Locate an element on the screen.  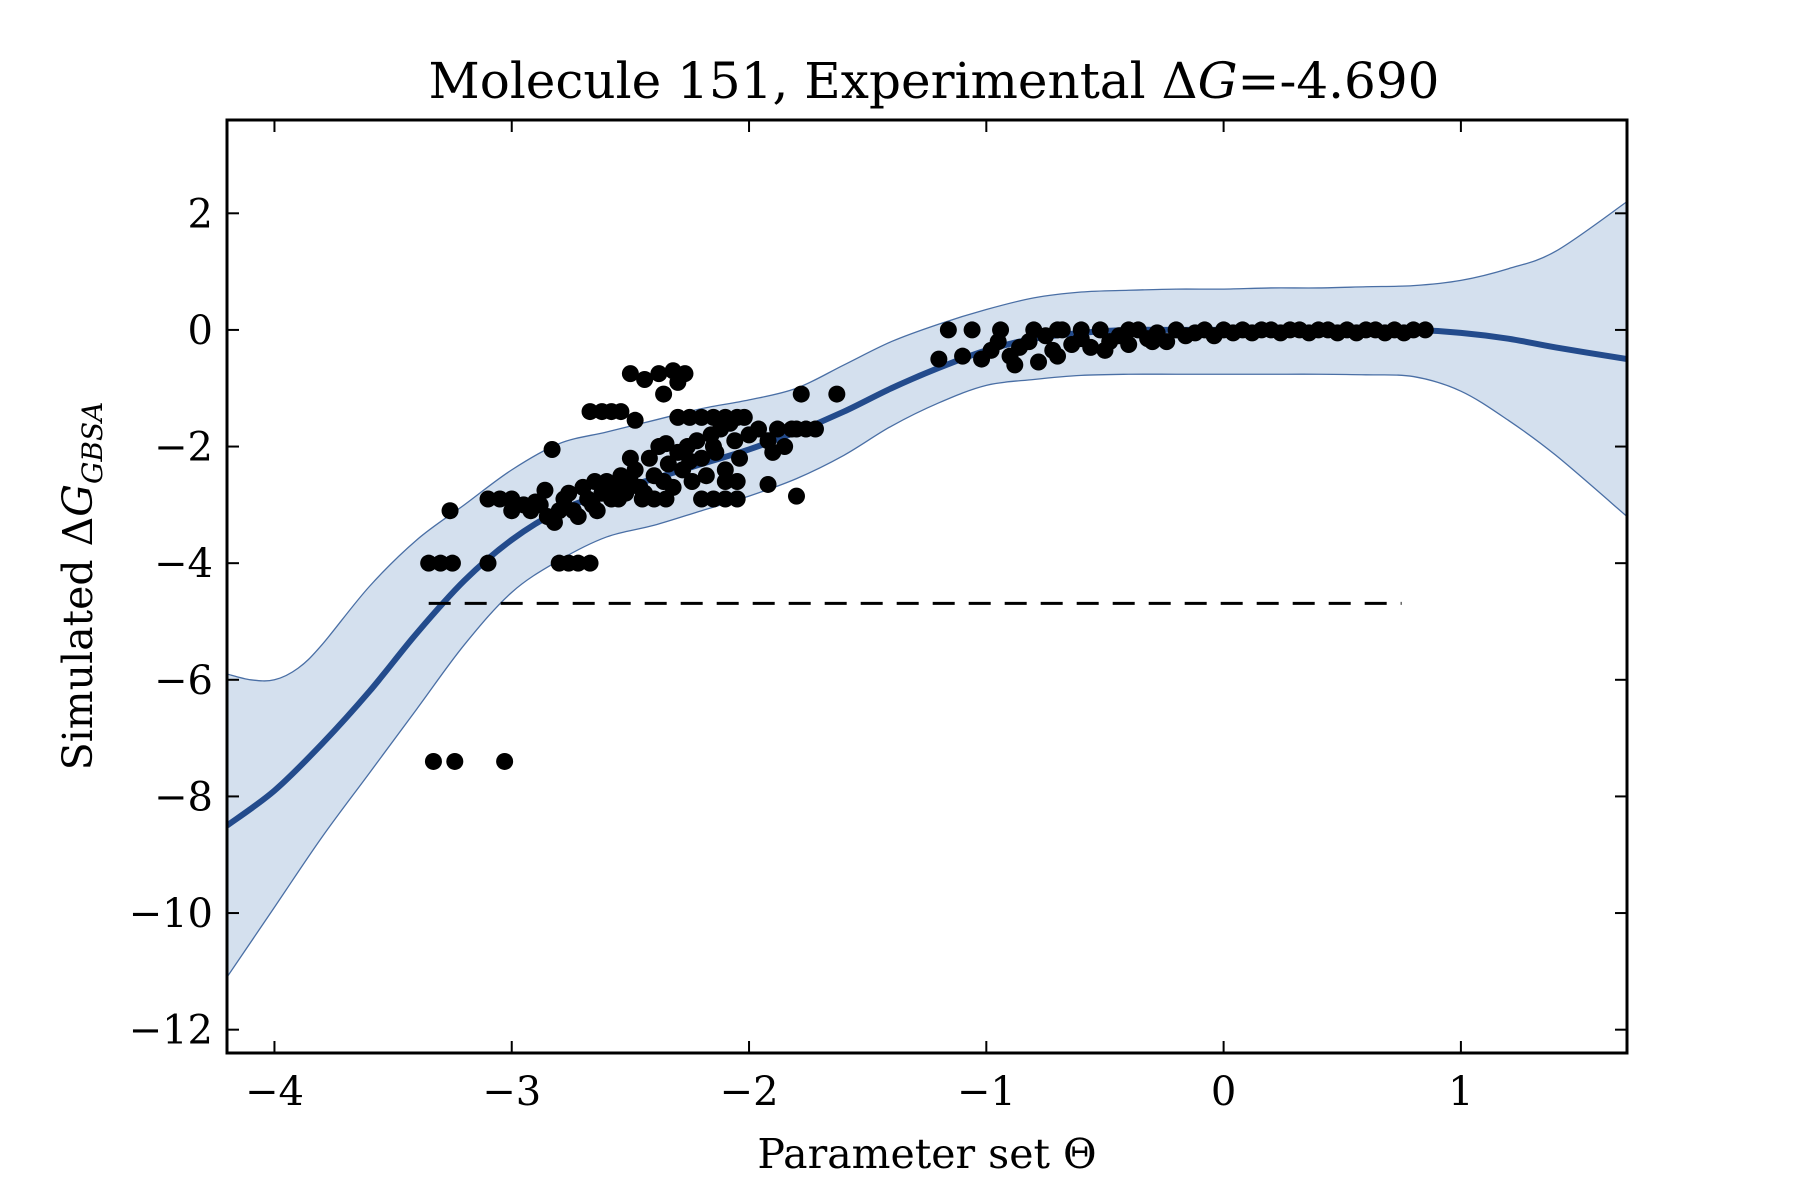
y-tick-label: 2 is located at coordinates (200, 214).